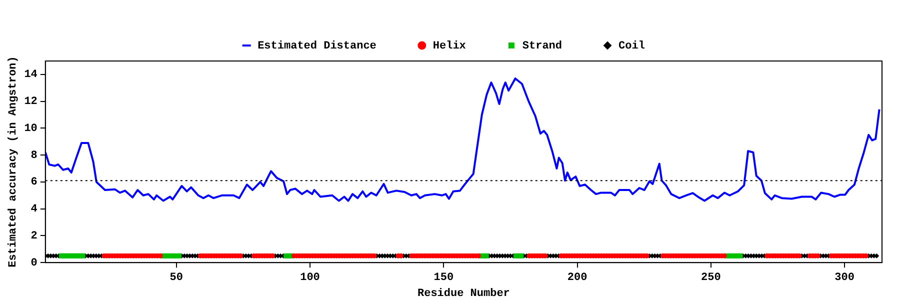 The height and width of the screenshot is (300, 900). What do you see at coordinates (31, 102) in the screenshot?
I see `y-tick-label: 12` at bounding box center [31, 102].